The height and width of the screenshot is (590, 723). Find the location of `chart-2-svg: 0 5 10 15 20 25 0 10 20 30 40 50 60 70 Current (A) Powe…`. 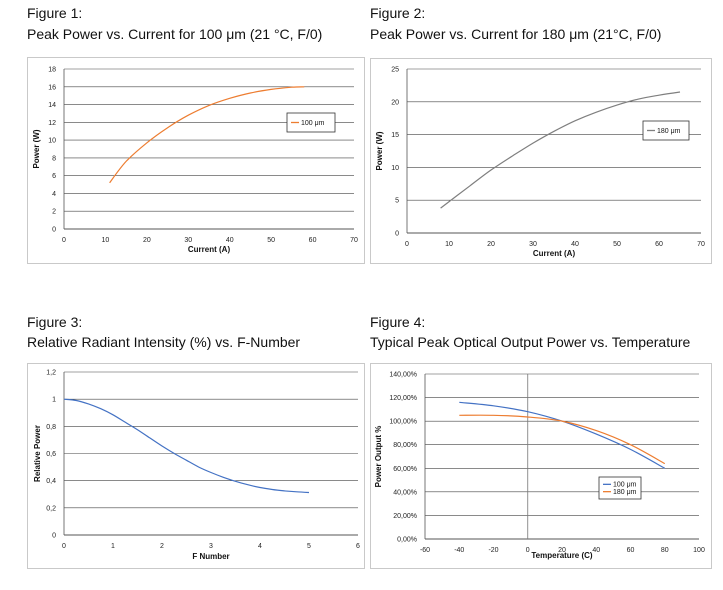

chart-2-svg: 0 5 10 15 20 25 0 10 20 30 40 50 60 70 Current (A) Powe… is located at coordinates (540, 163).